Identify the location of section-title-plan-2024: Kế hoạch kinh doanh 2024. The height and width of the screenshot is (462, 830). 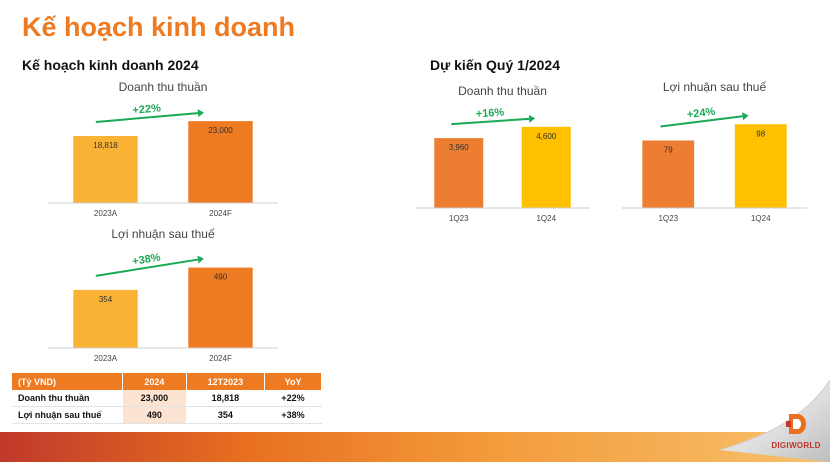
(110, 65).